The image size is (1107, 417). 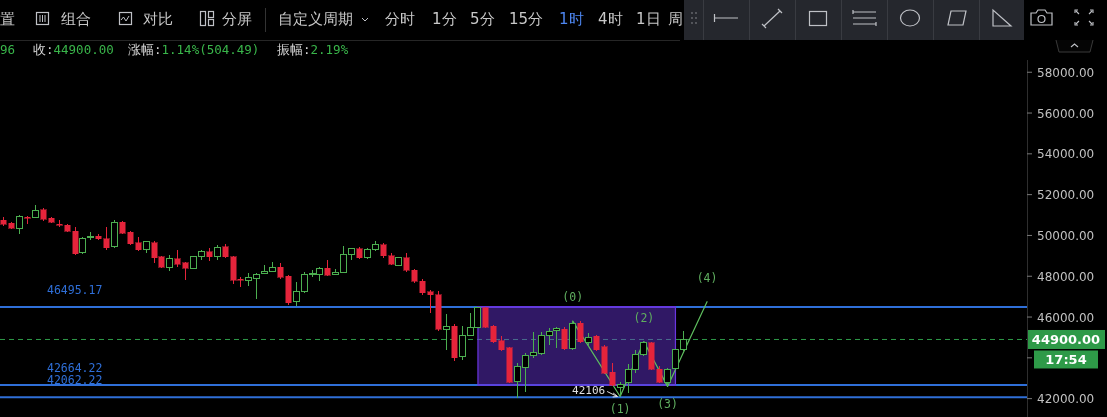 I want to click on y-tick-label: 42000.00, so click(x=1066, y=399).